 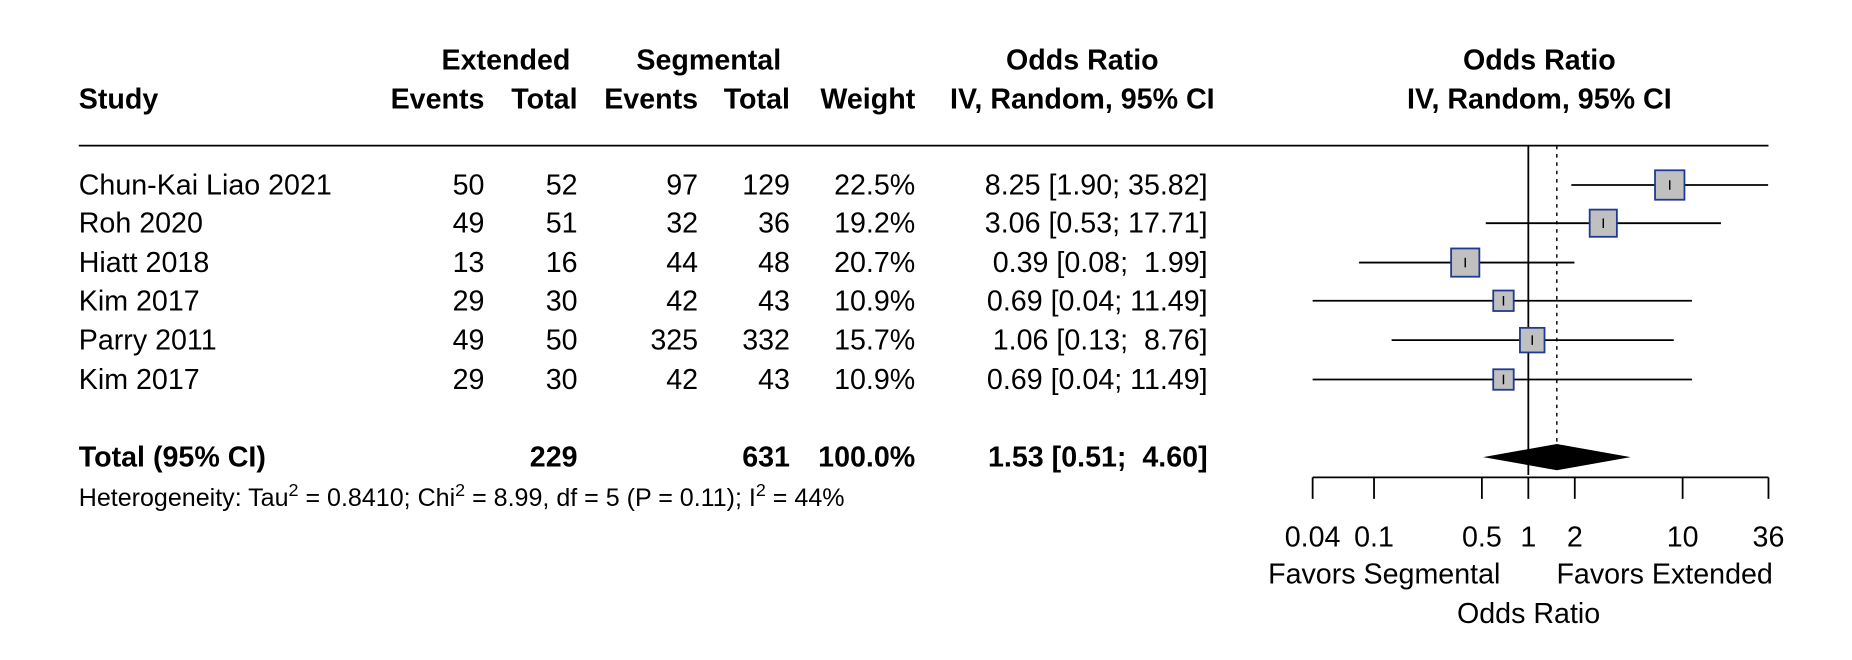 What do you see at coordinates (1528, 614) in the screenshot?
I see `x-axis-label: Odds Ratio` at bounding box center [1528, 614].